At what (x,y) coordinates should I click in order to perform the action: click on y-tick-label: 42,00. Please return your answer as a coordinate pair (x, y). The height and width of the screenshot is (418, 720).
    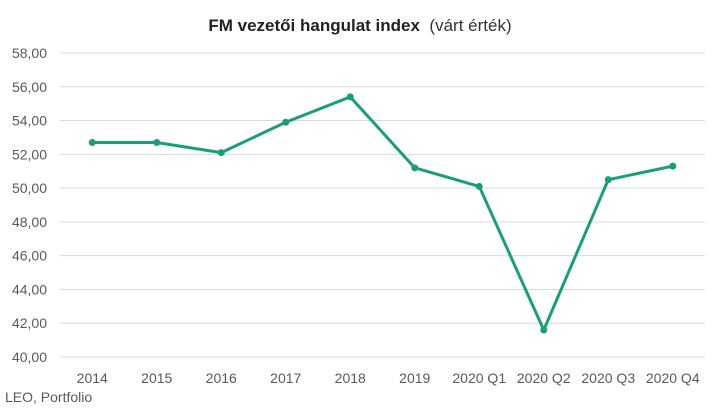
    Looking at the image, I should click on (29, 323).